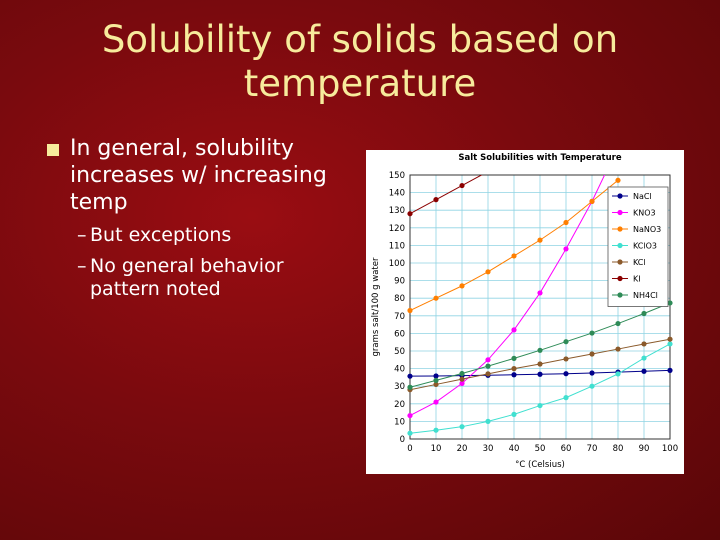 The width and height of the screenshot is (720, 540). What do you see at coordinates (540, 158) in the screenshot?
I see `chart-title: Salt Solubilities with Temperature` at bounding box center [540, 158].